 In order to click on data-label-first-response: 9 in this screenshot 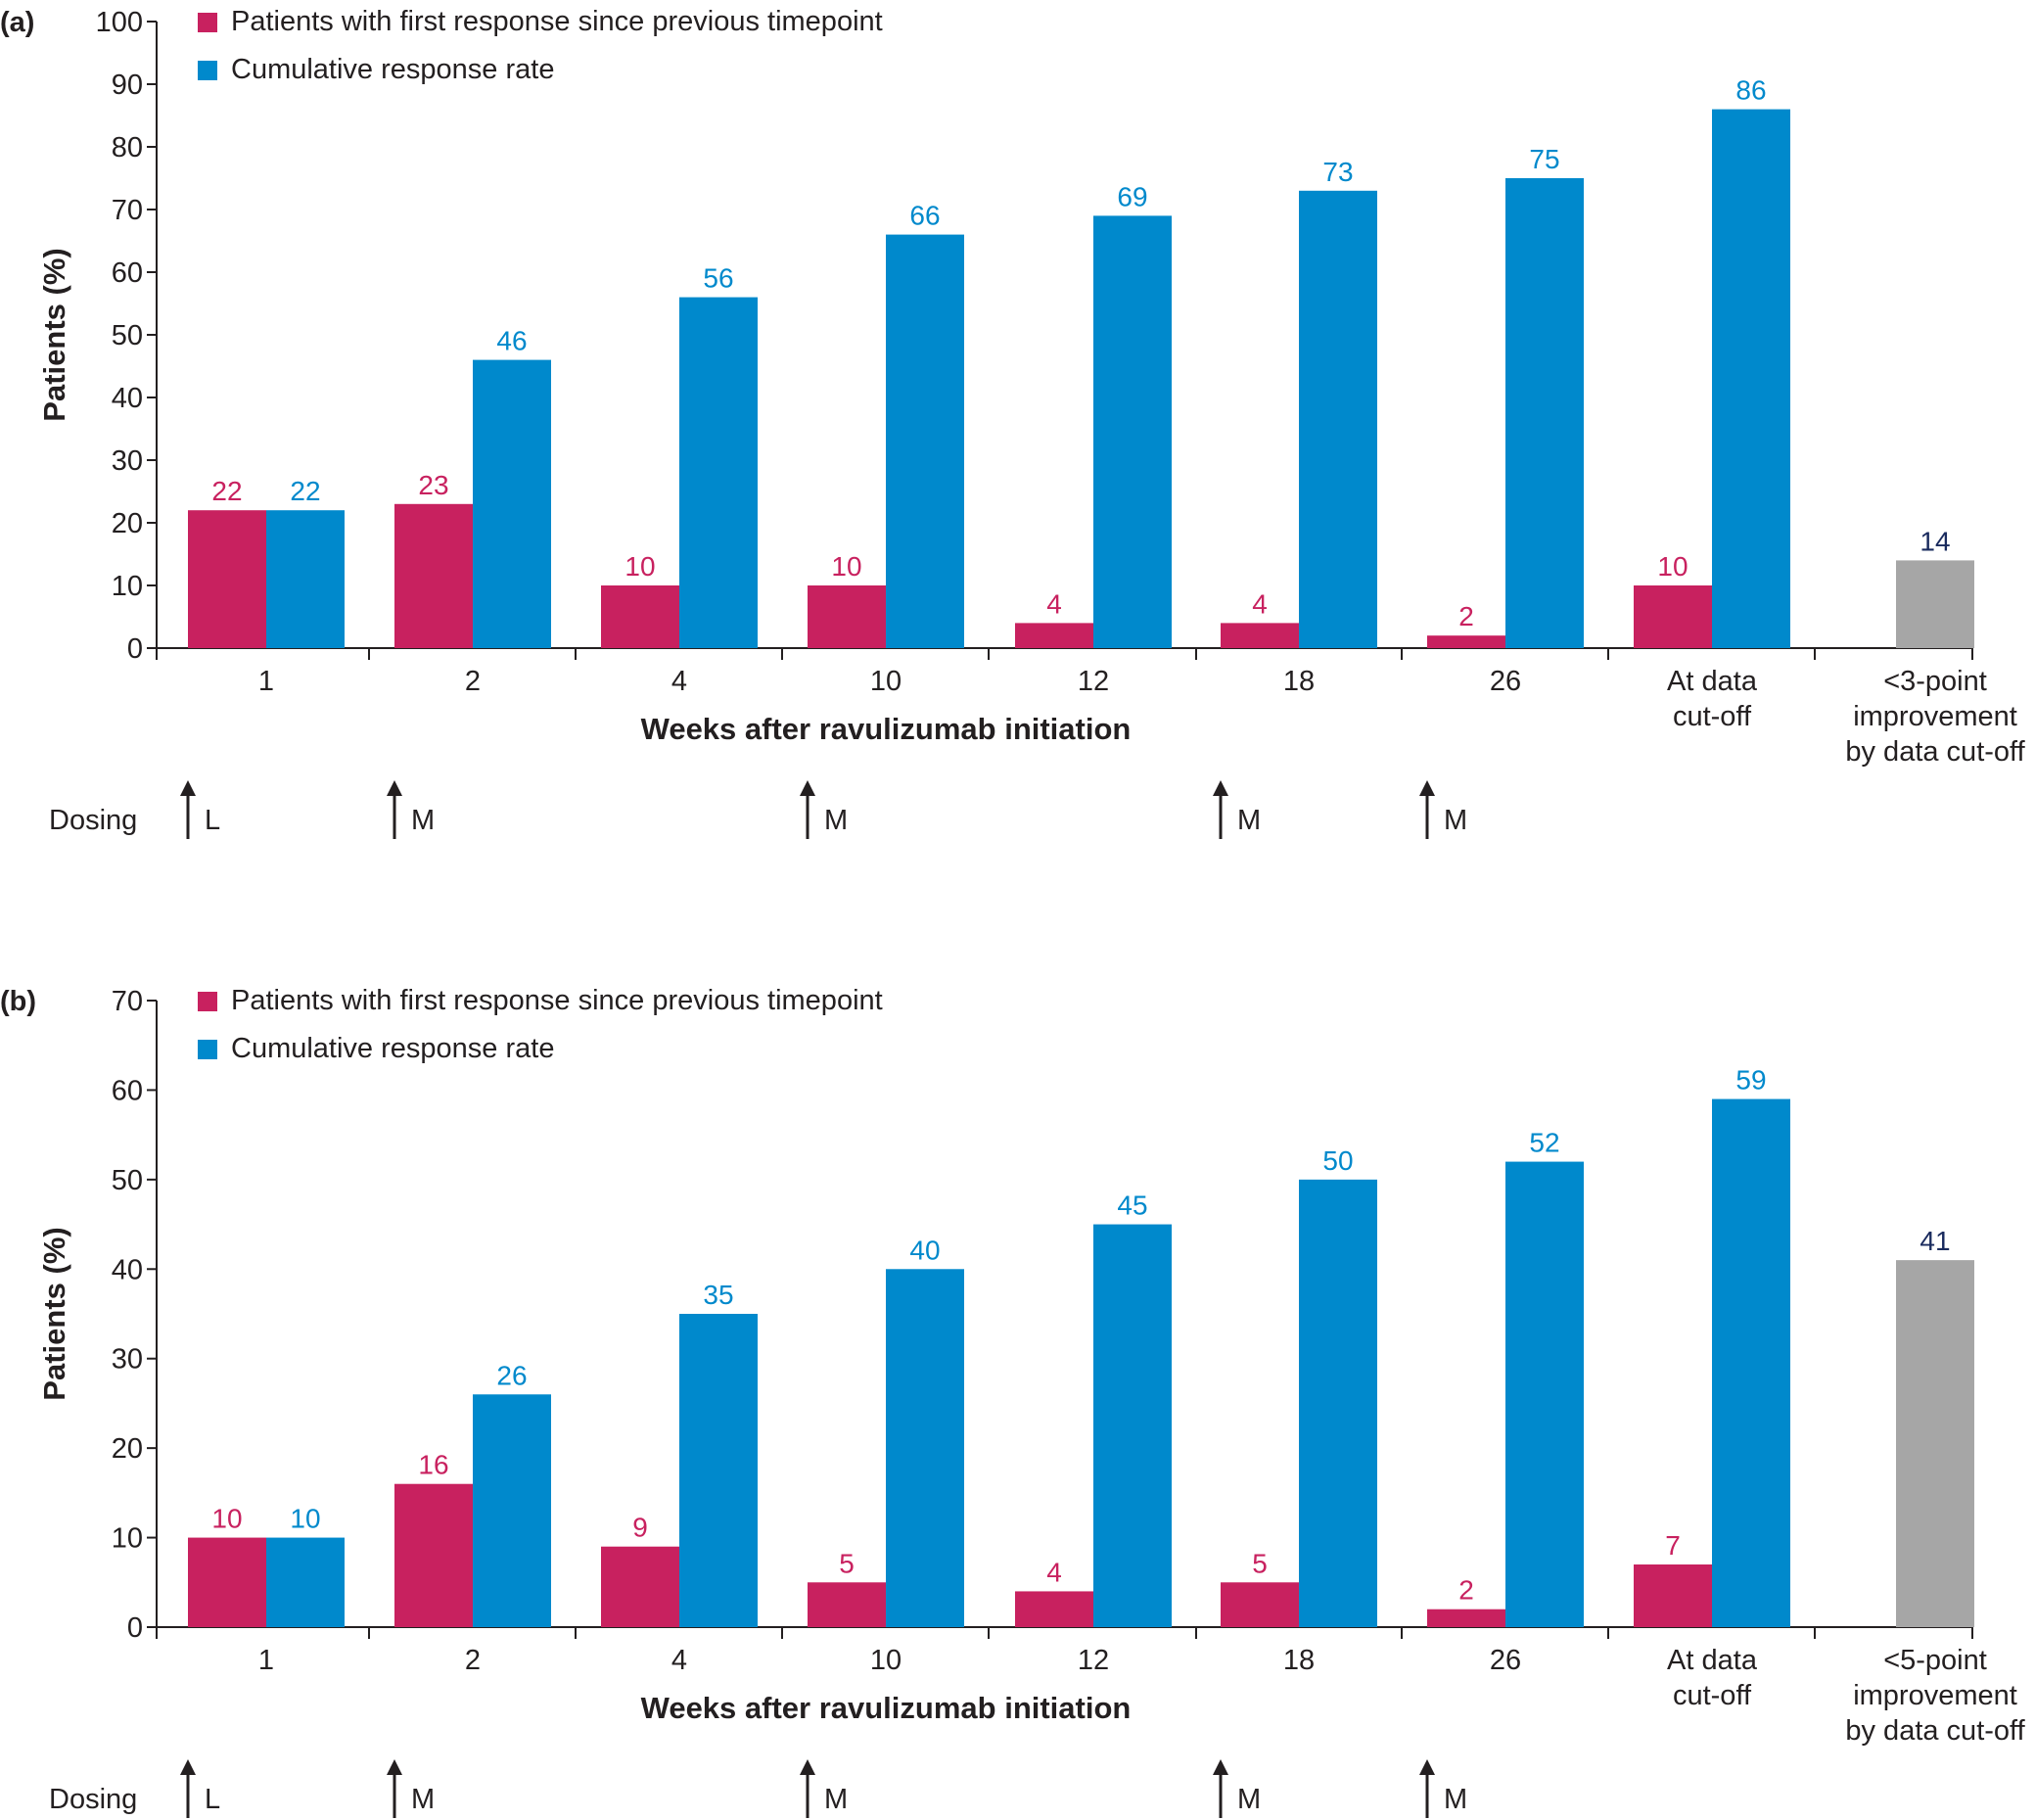, I will do `click(640, 1528)`.